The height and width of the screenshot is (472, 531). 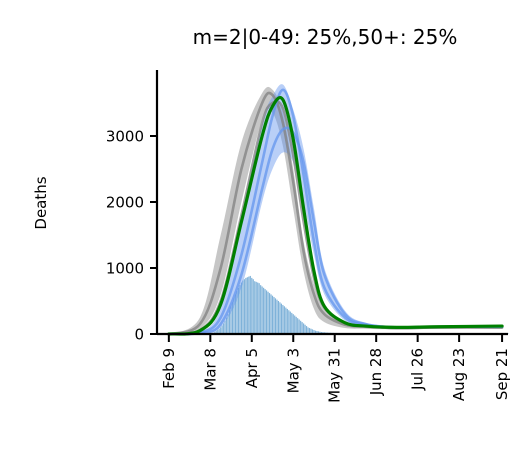 What do you see at coordinates (125, 137) in the screenshot?
I see `y-tick-label: 3000` at bounding box center [125, 137].